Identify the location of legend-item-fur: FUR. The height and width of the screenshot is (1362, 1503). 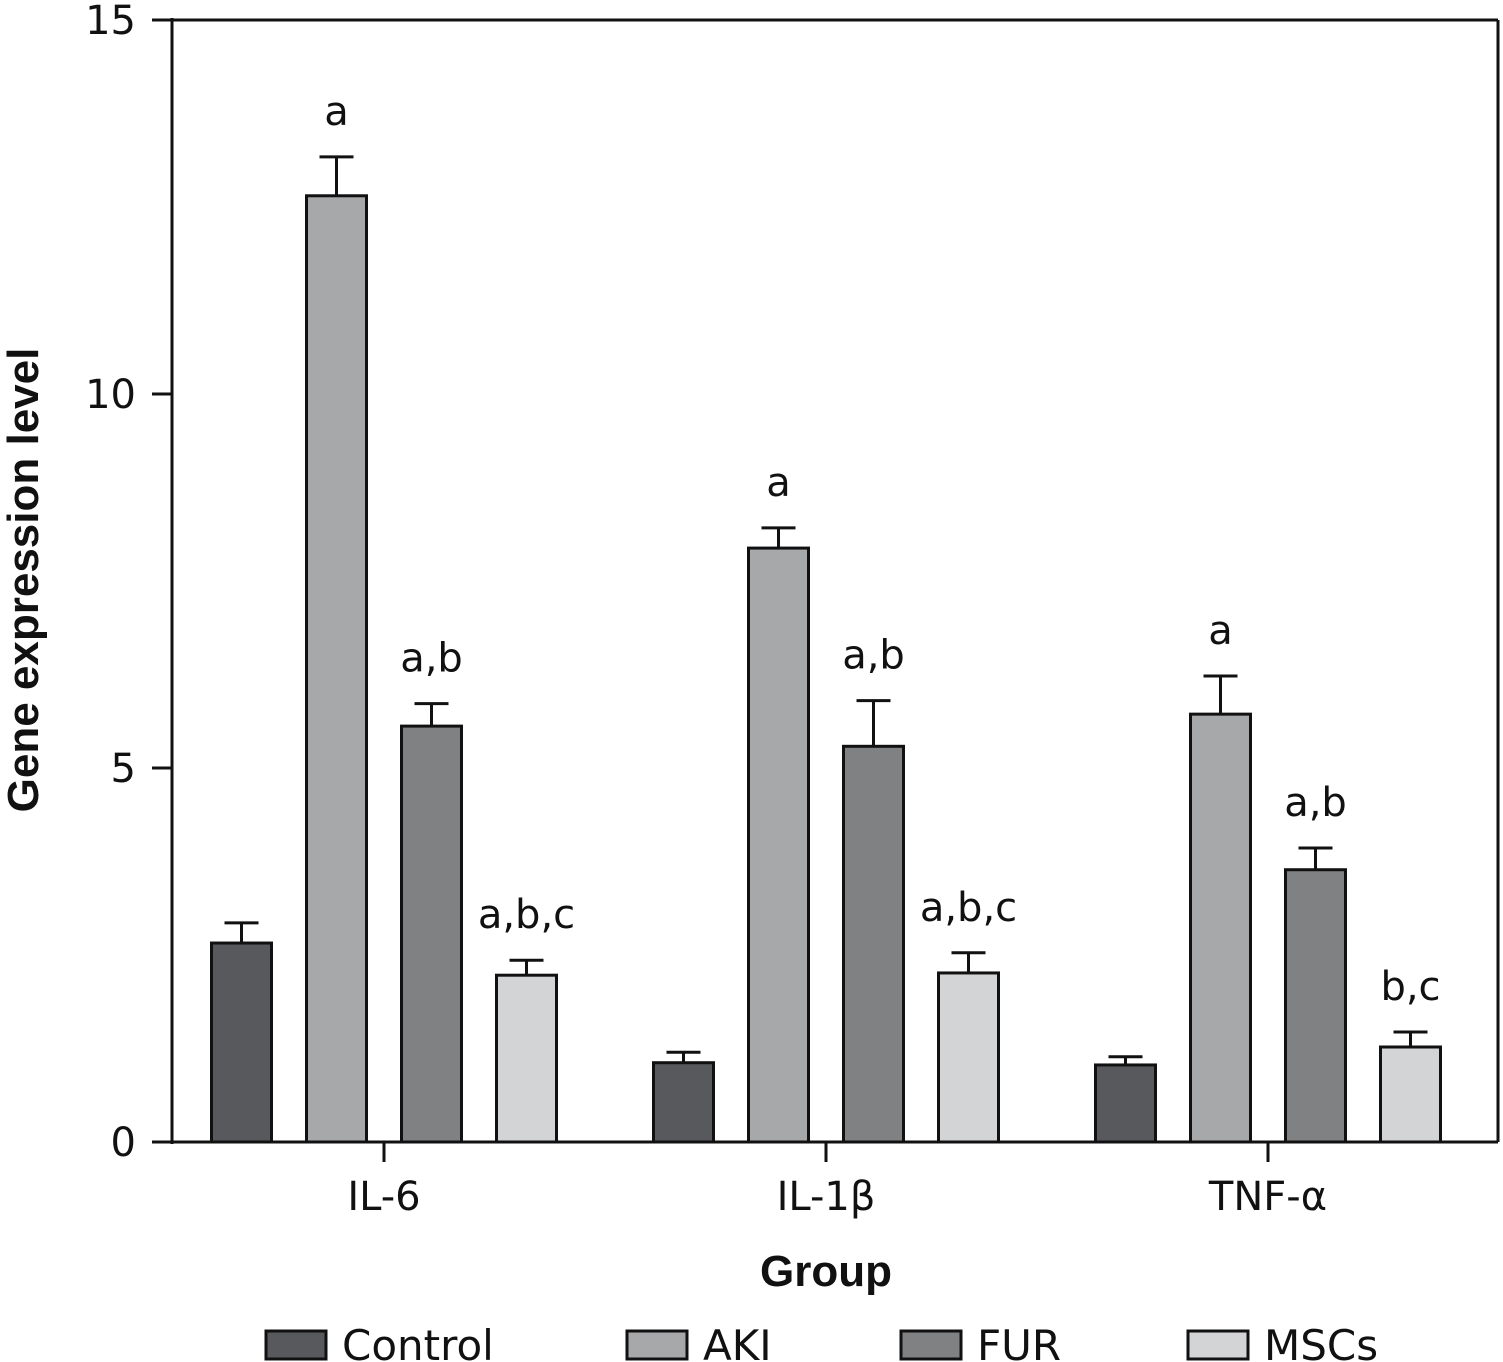
(980, 1341).